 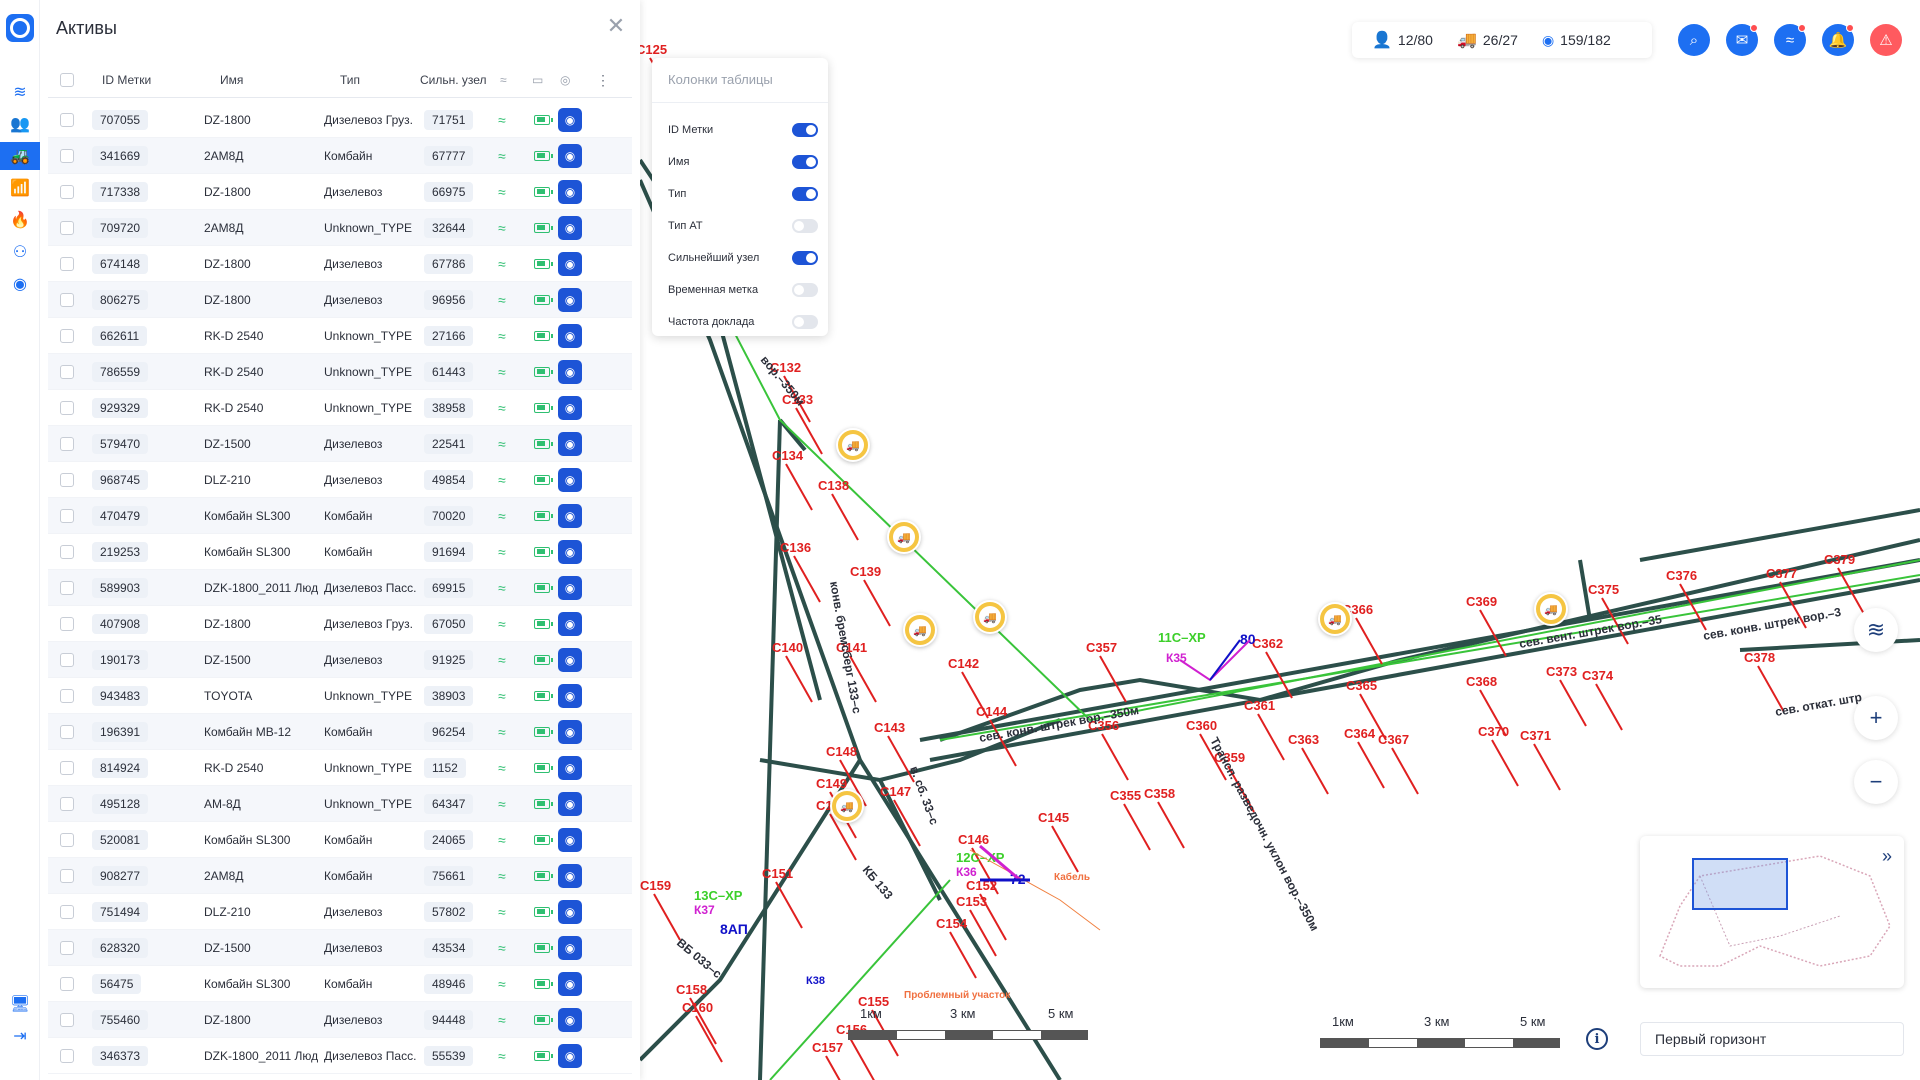 I want to click on column-header-id: ID Метки, so click(x=127, y=80).